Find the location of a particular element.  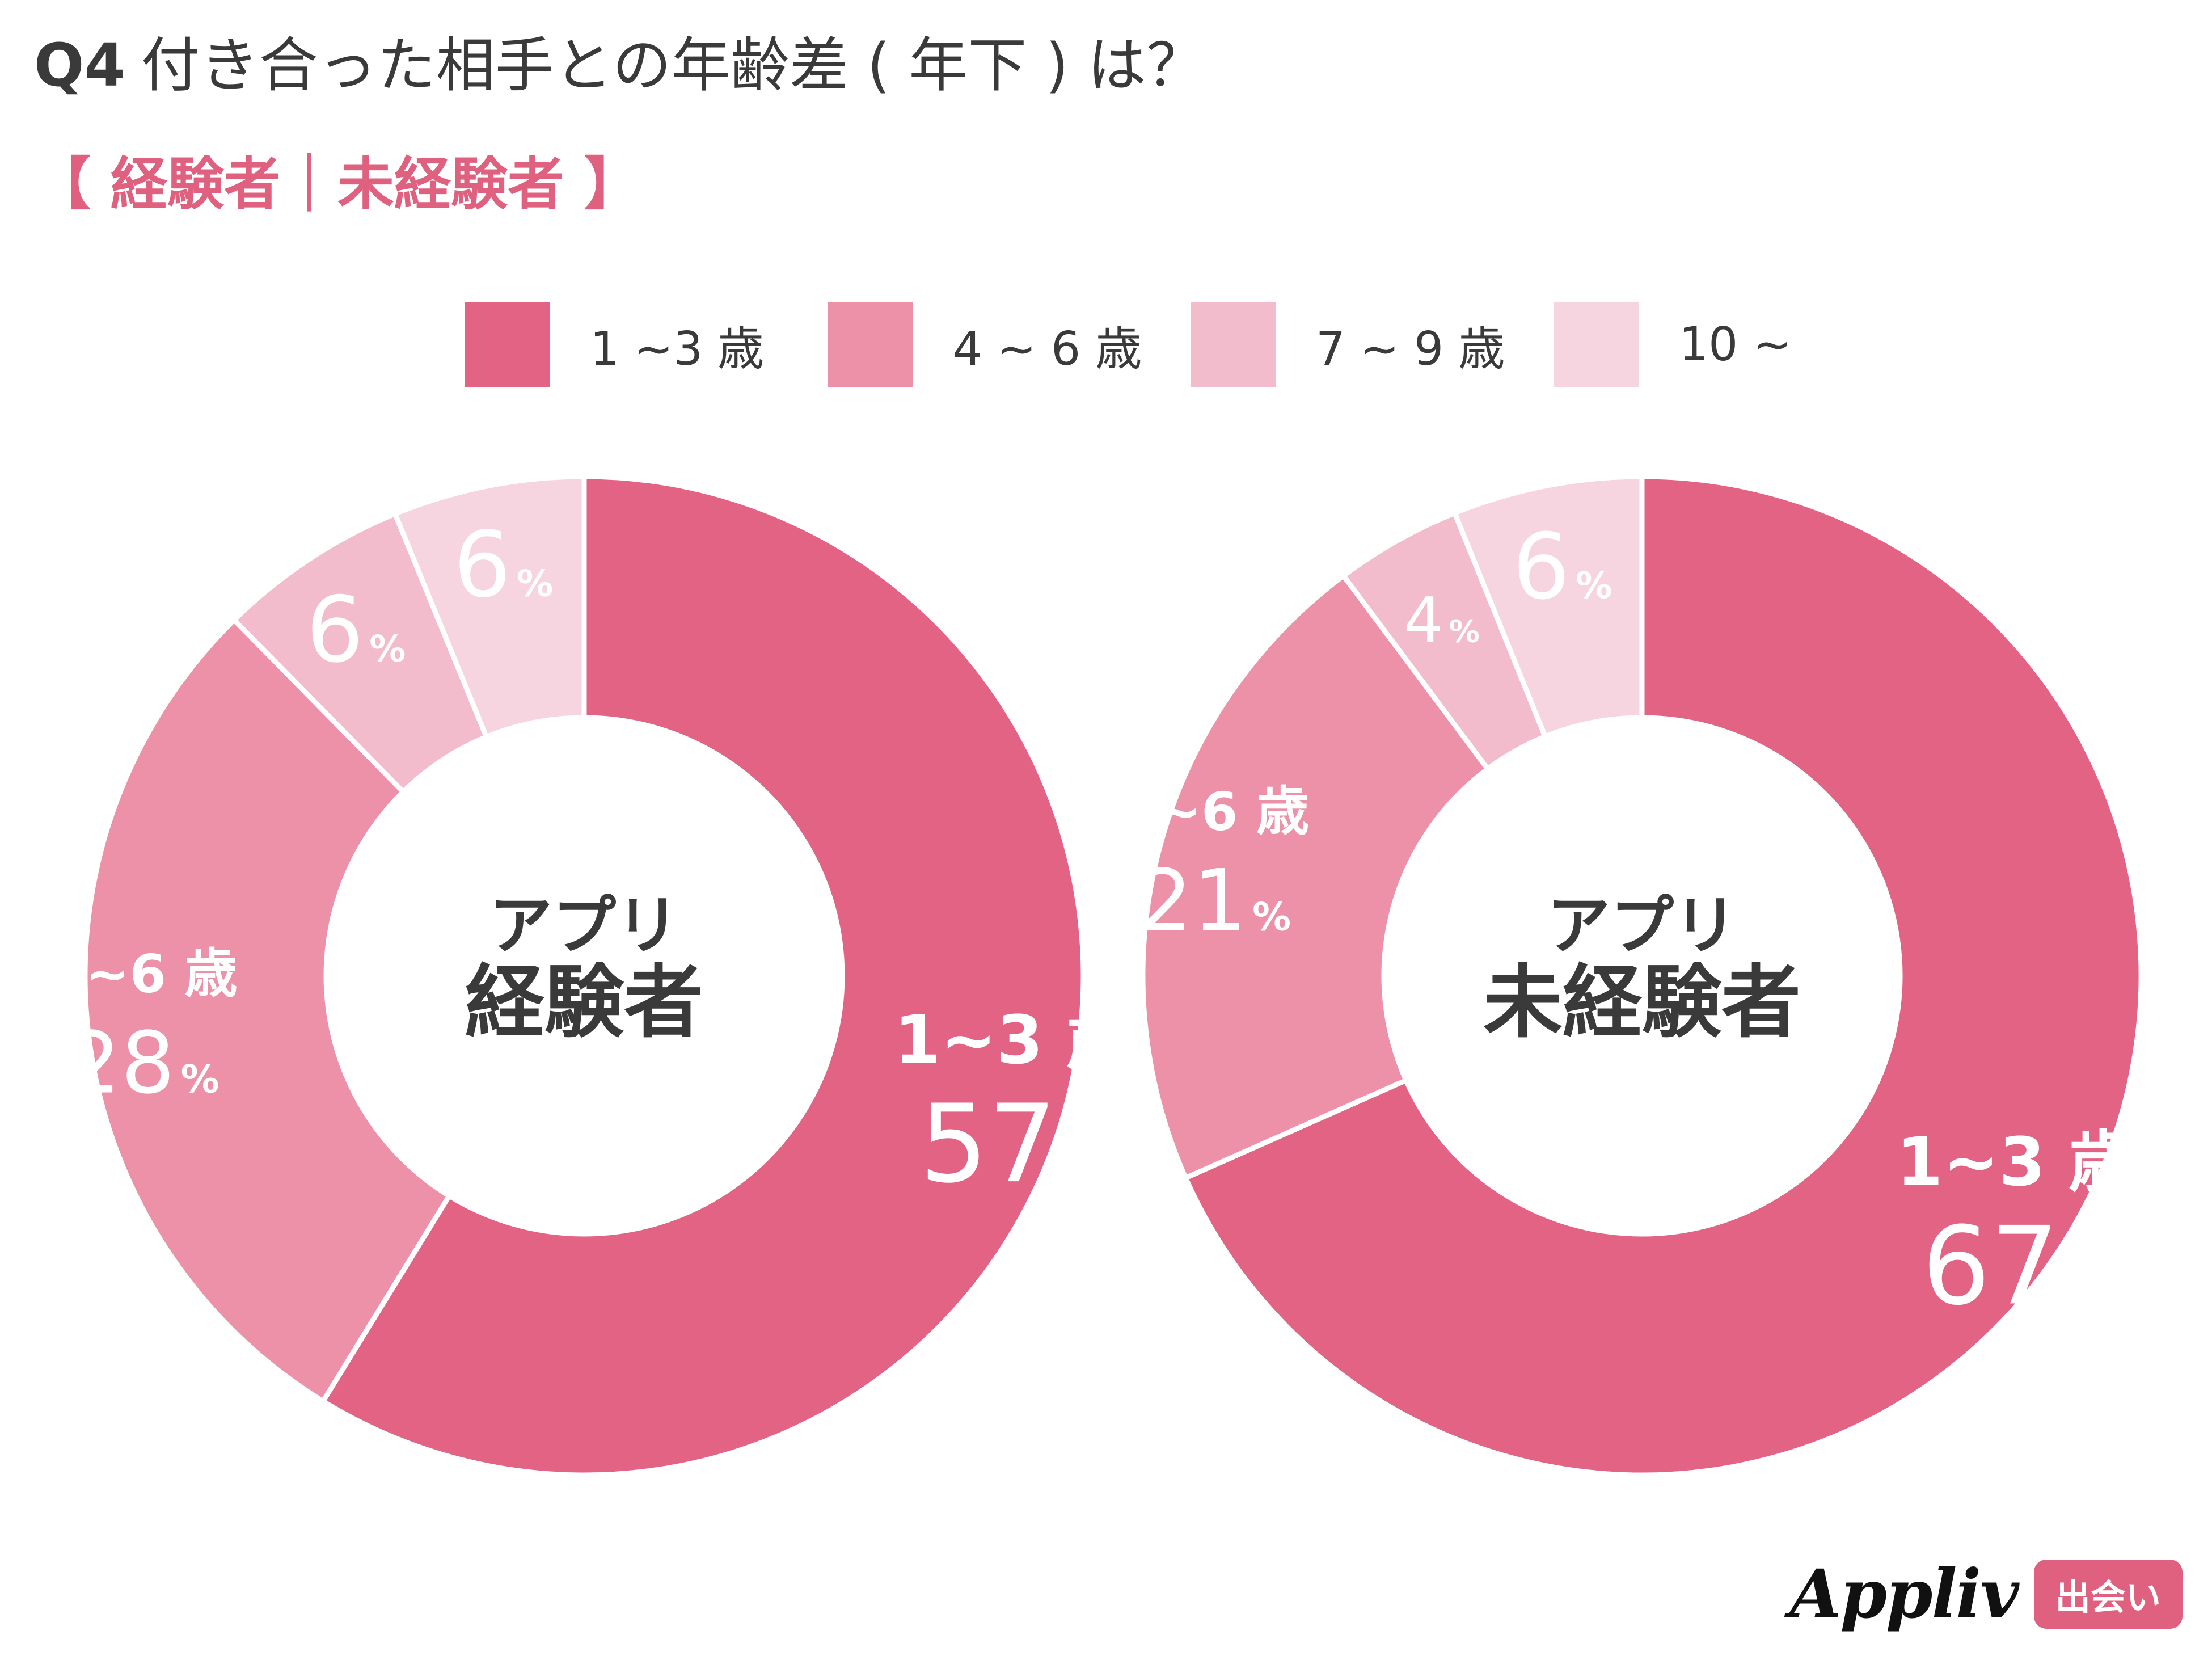

legend-item-4-6: 4 ~ 6 歳 is located at coordinates (1009, 344).